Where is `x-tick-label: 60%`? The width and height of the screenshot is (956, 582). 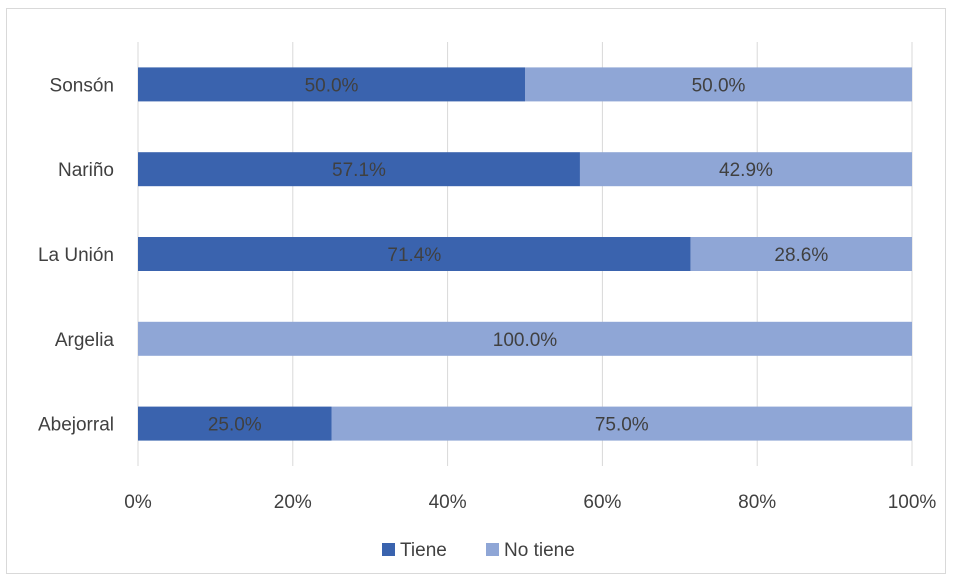
x-tick-label: 60% is located at coordinates (602, 502).